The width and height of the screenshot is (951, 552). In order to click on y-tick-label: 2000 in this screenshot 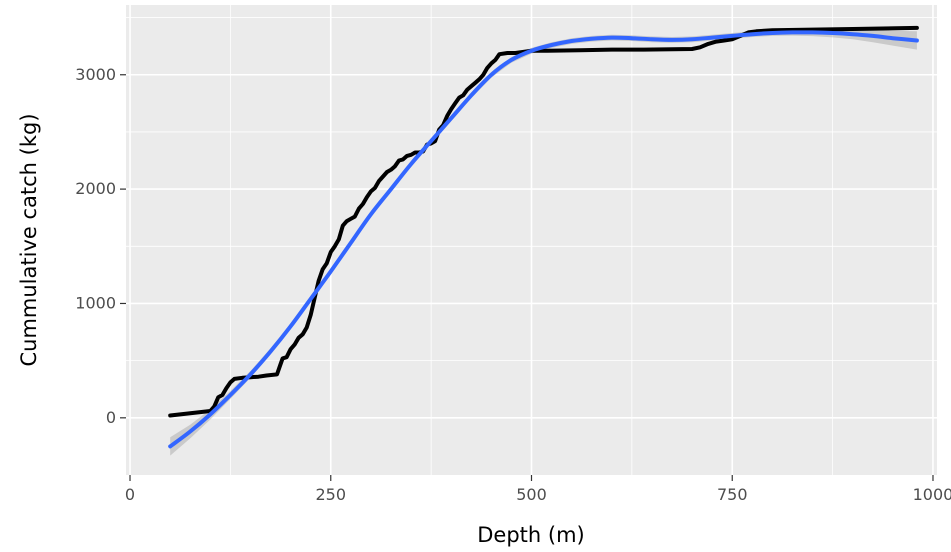, I will do `click(95, 188)`.